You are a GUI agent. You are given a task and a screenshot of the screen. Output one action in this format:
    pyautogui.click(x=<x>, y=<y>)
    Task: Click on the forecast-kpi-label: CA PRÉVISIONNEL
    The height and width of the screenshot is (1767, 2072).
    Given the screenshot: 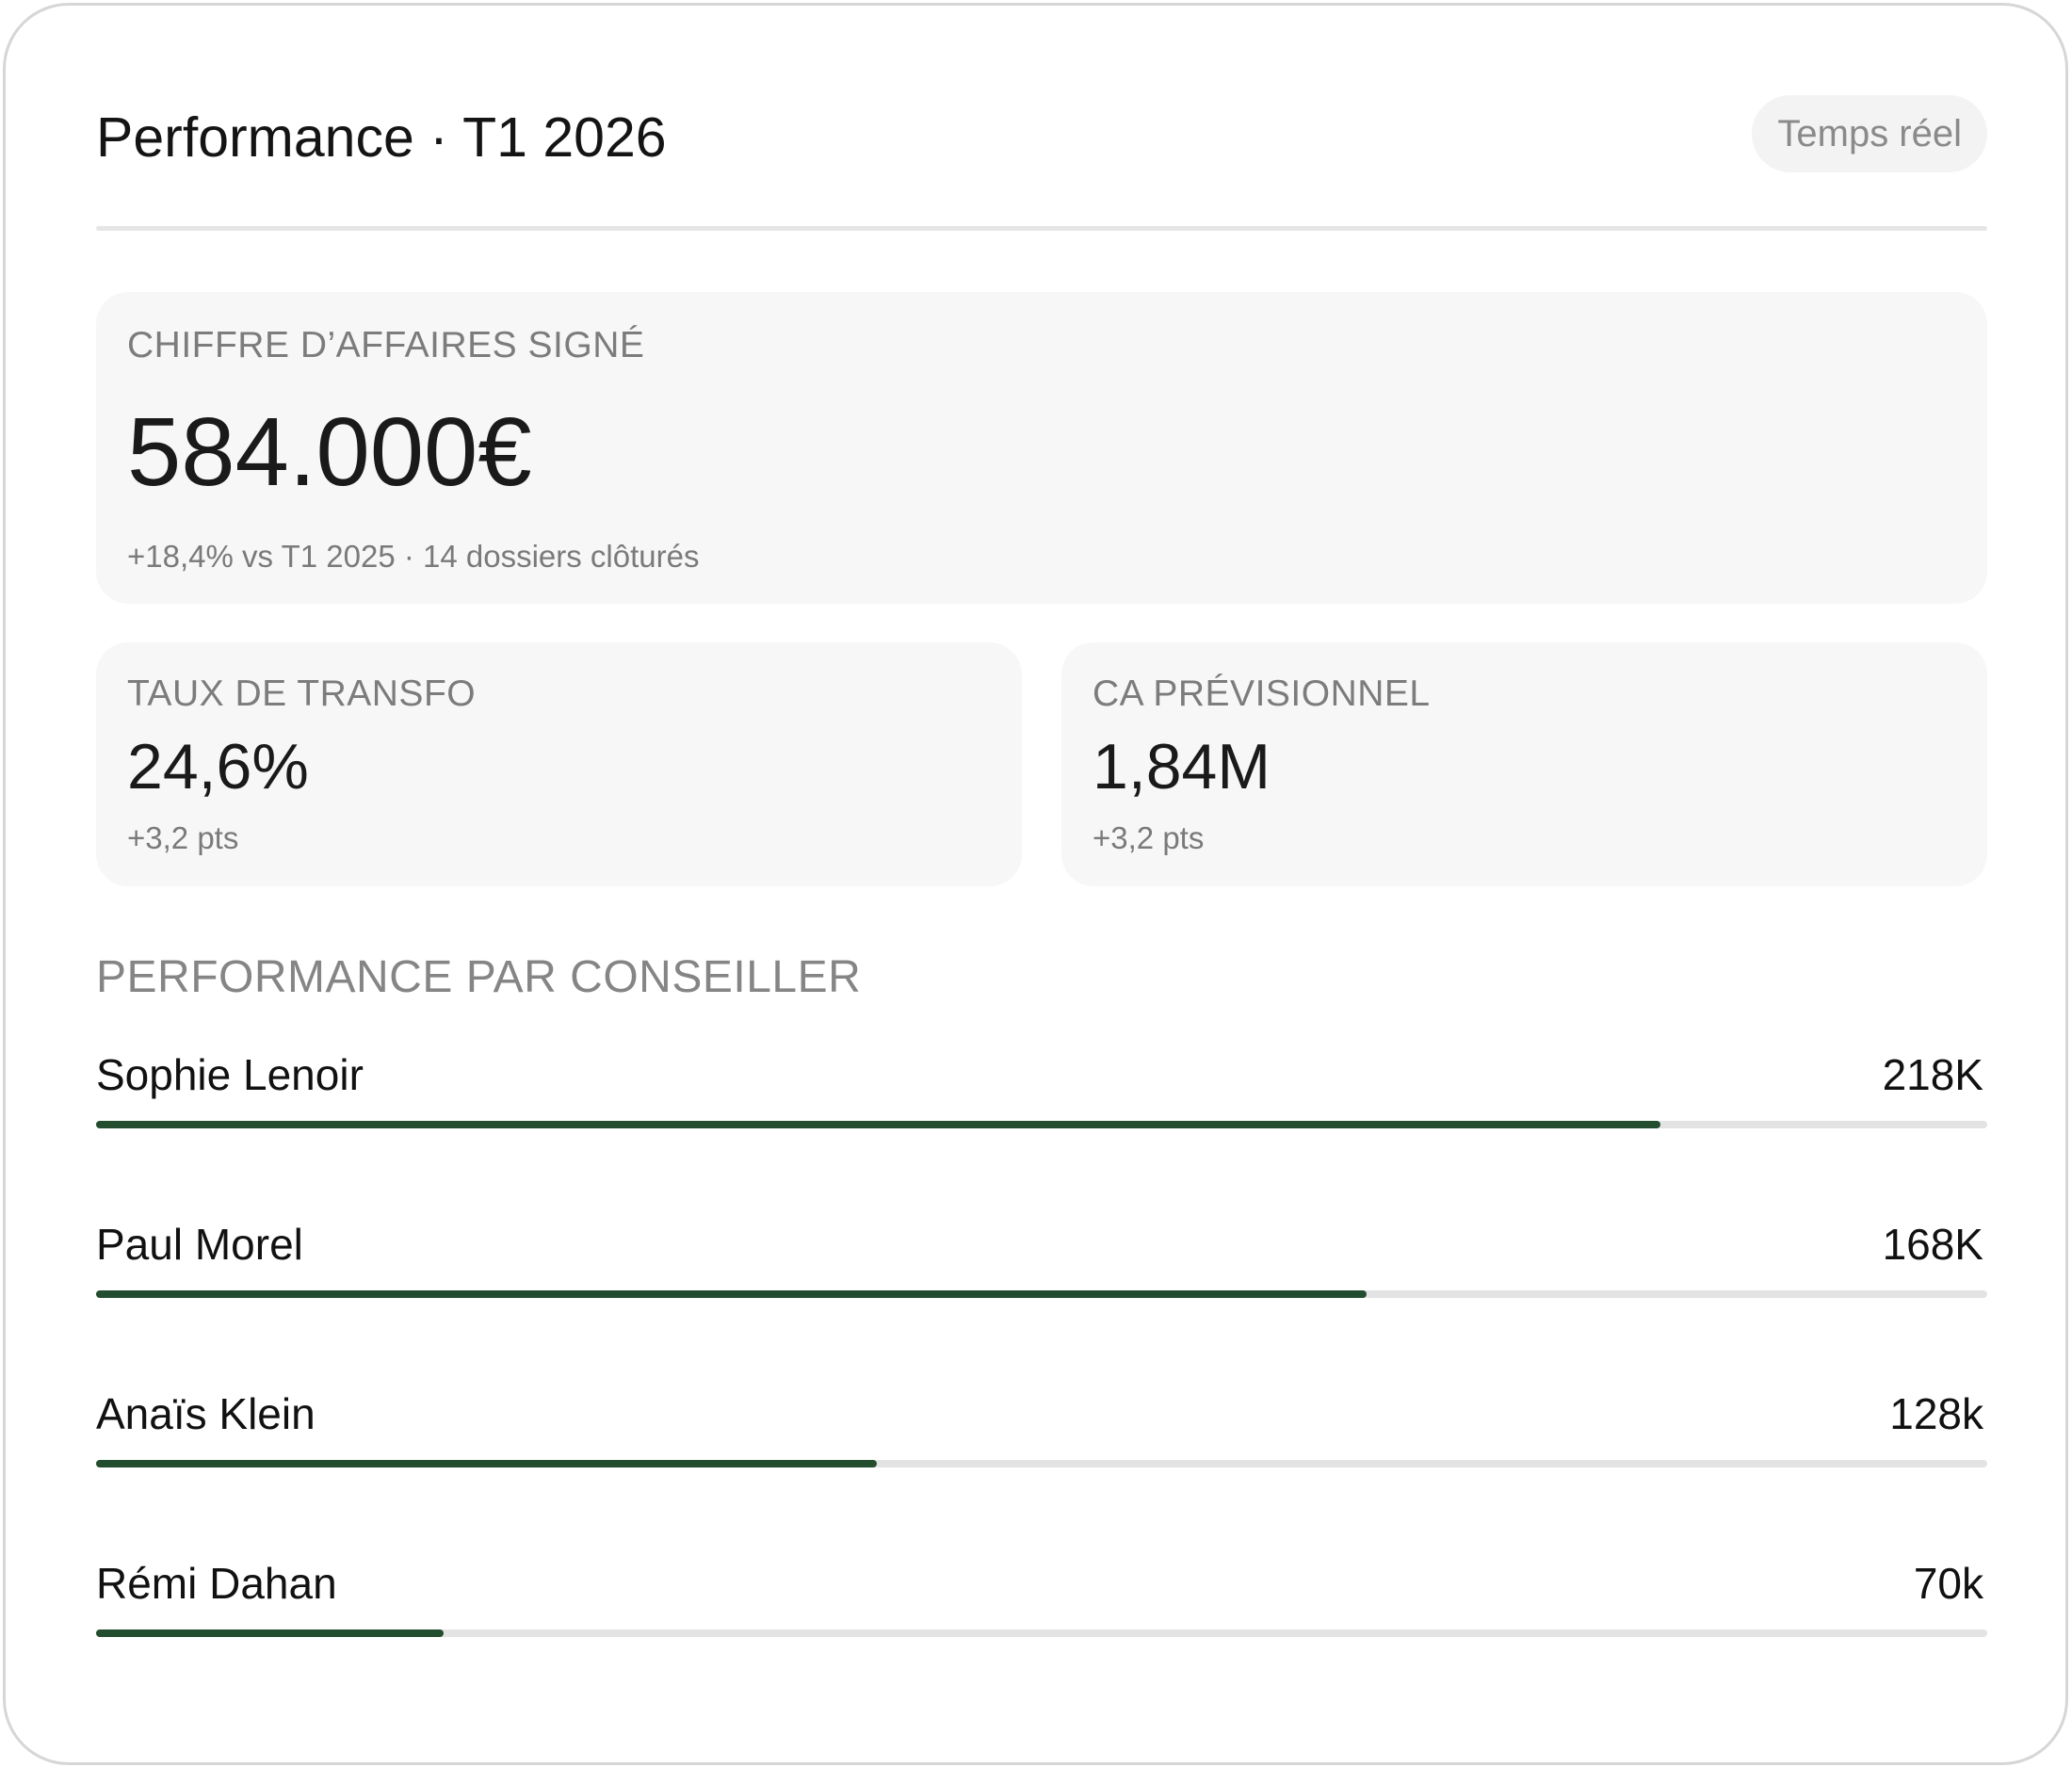 What is the action you would take?
    pyautogui.click(x=1262, y=693)
    